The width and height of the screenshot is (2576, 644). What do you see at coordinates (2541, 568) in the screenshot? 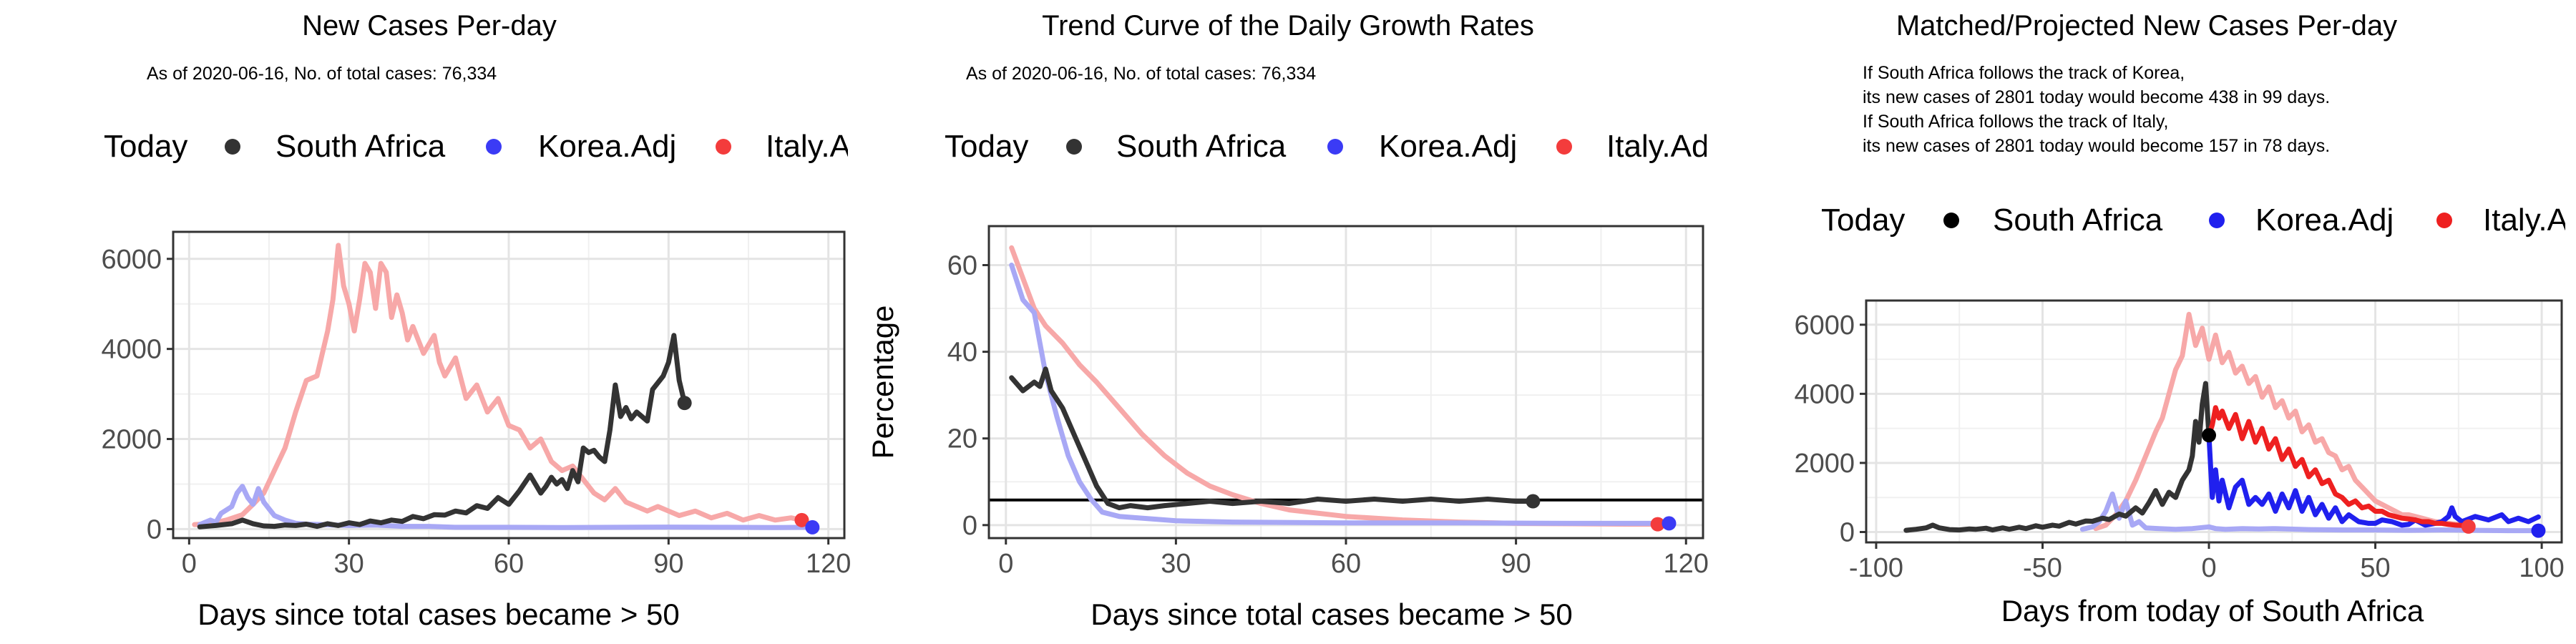
I see `x-tick-label: 100` at bounding box center [2541, 568].